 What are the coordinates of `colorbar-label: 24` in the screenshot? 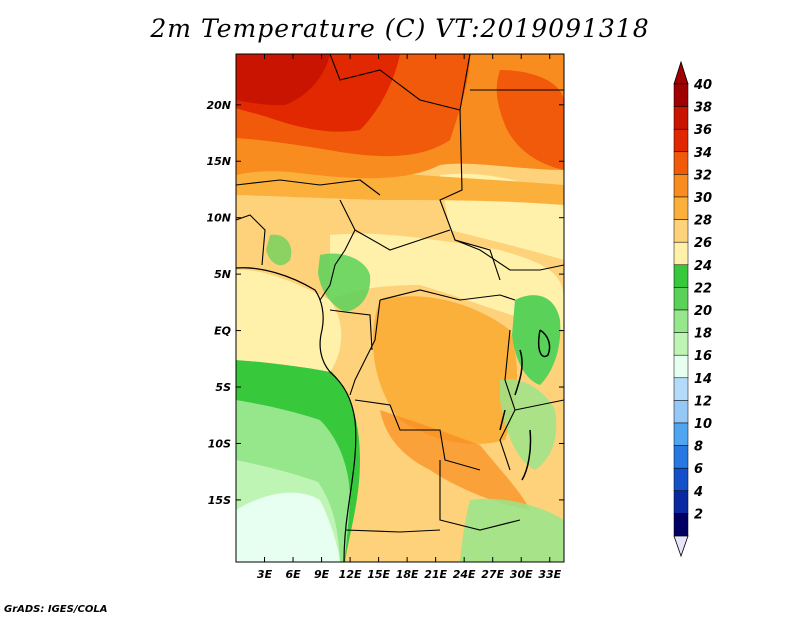 It's located at (703, 266).